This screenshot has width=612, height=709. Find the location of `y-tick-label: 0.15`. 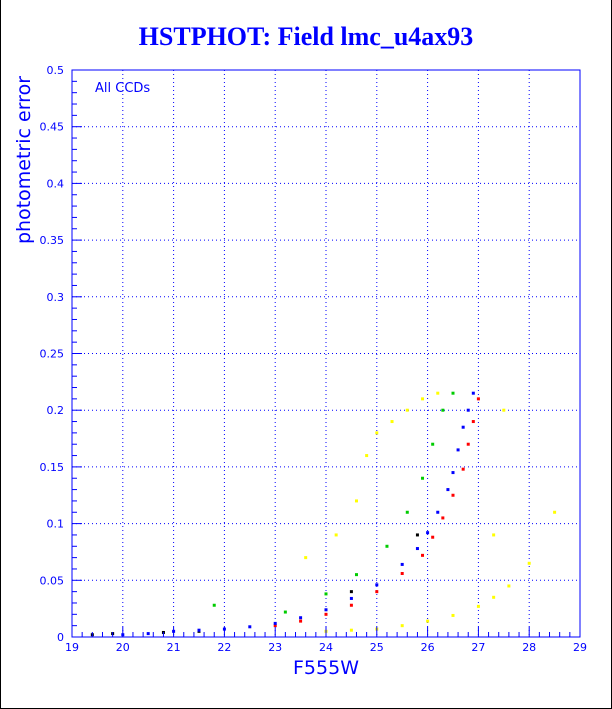

y-tick-label: 0.15 is located at coordinates (52, 467).